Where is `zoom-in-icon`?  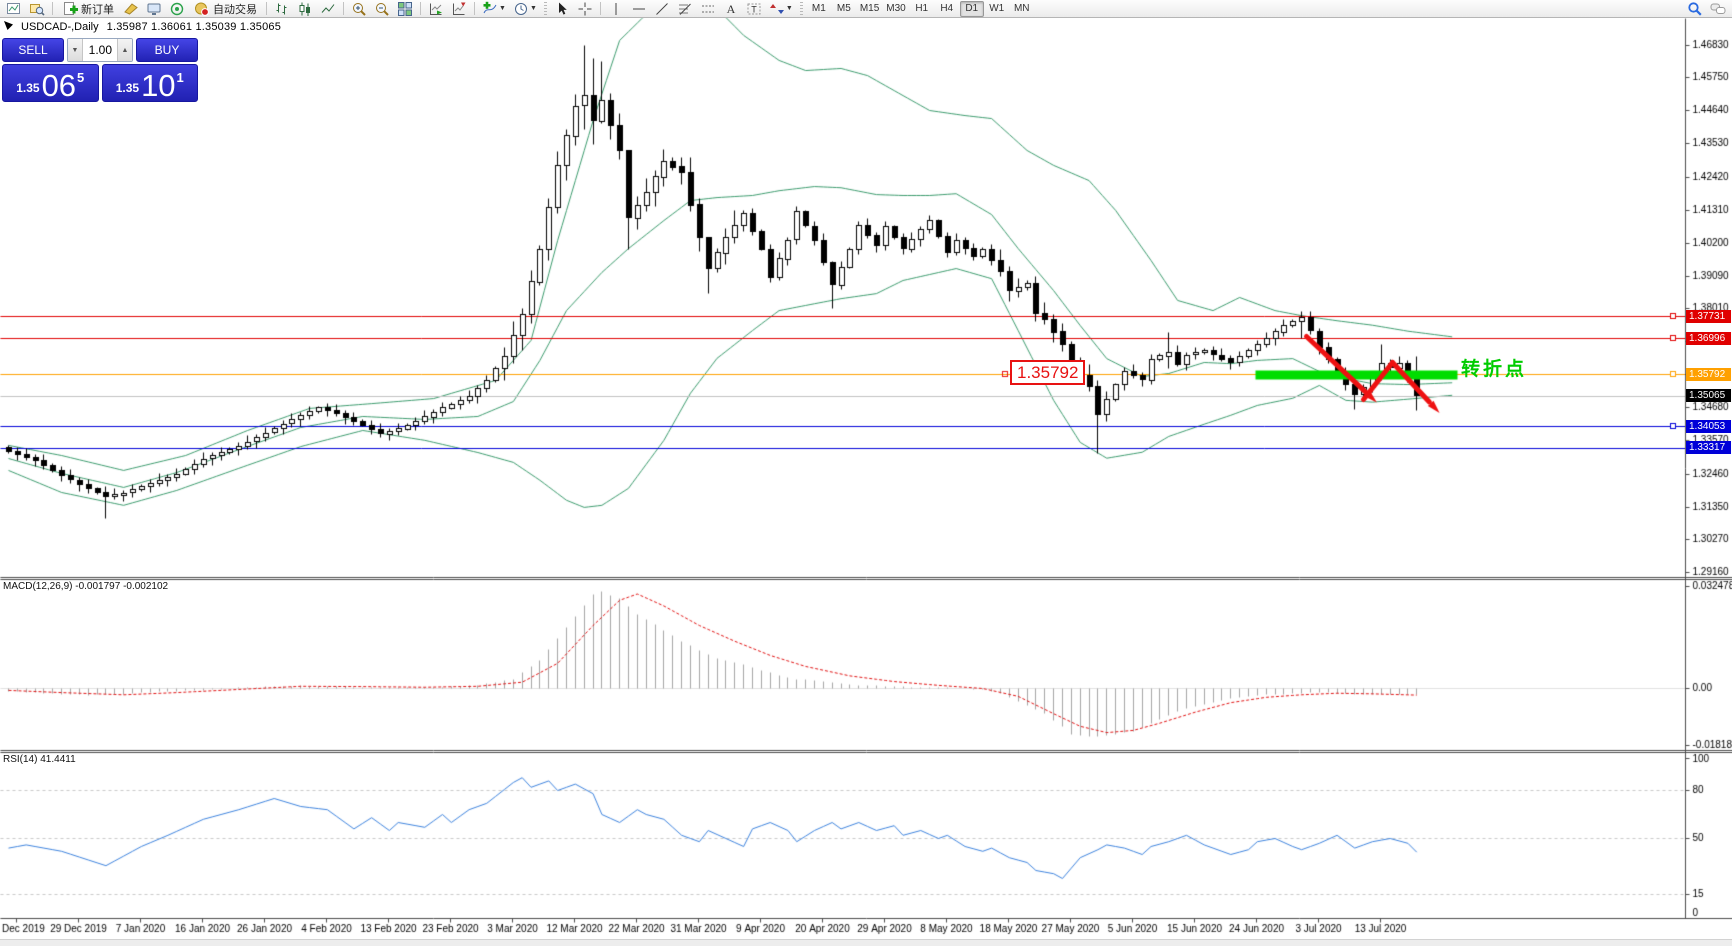
zoom-in-icon is located at coordinates (359, 9).